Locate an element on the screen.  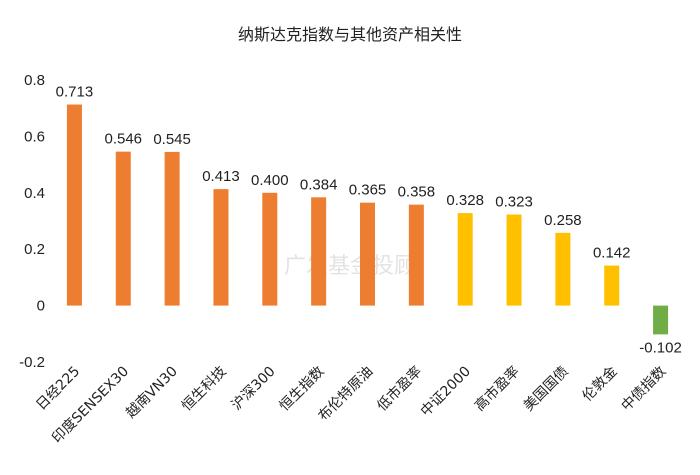
watermark-text: 广发基金投顾 is located at coordinates (350, 266).